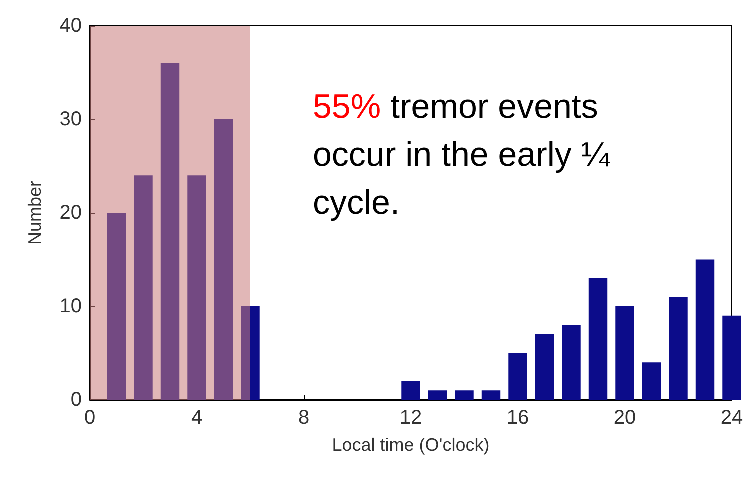 The image size is (756, 480). Describe the element at coordinates (35, 213) in the screenshot. I see `y-axis-title: Number` at that location.